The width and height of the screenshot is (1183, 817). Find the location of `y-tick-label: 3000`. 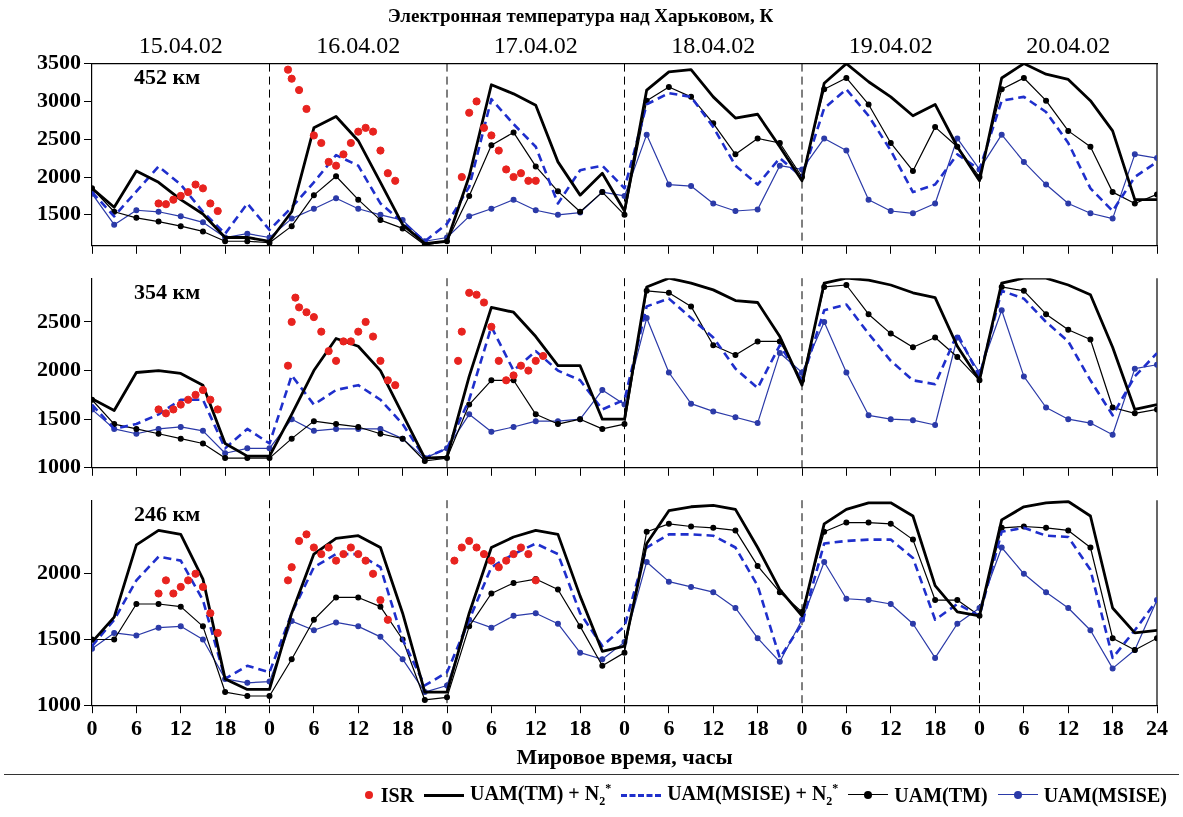

y-tick-label: 3000 is located at coordinates (59, 100).